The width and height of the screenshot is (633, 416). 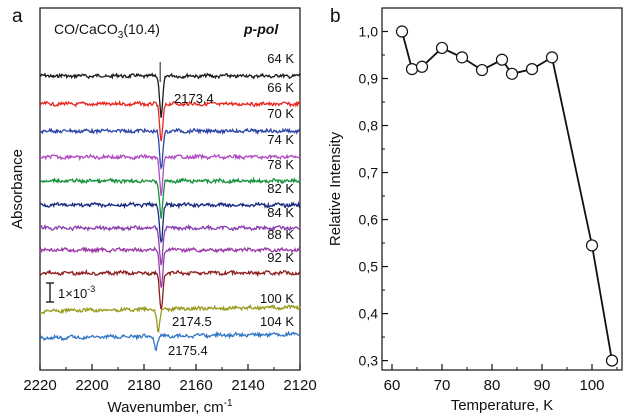 What do you see at coordinates (369, 32) in the screenshot?
I see `panel-b-y-tick-label: 1,0` at bounding box center [369, 32].